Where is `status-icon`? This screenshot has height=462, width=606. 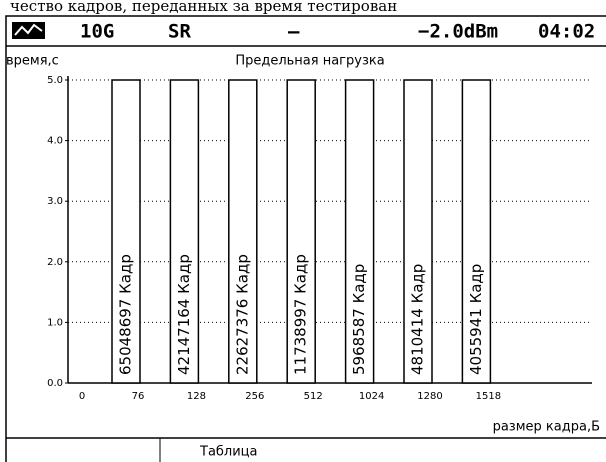 status-icon is located at coordinates (28, 30).